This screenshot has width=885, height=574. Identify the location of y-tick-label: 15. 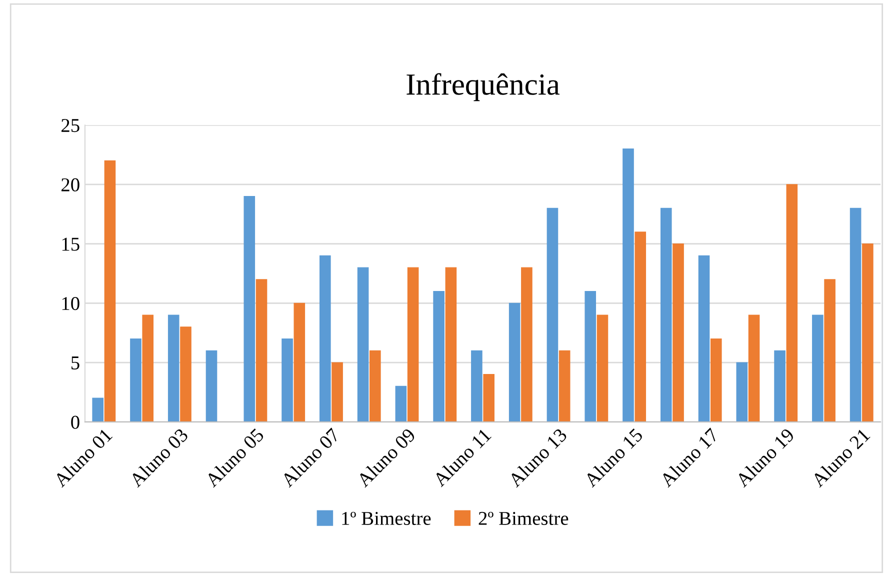
(71, 244).